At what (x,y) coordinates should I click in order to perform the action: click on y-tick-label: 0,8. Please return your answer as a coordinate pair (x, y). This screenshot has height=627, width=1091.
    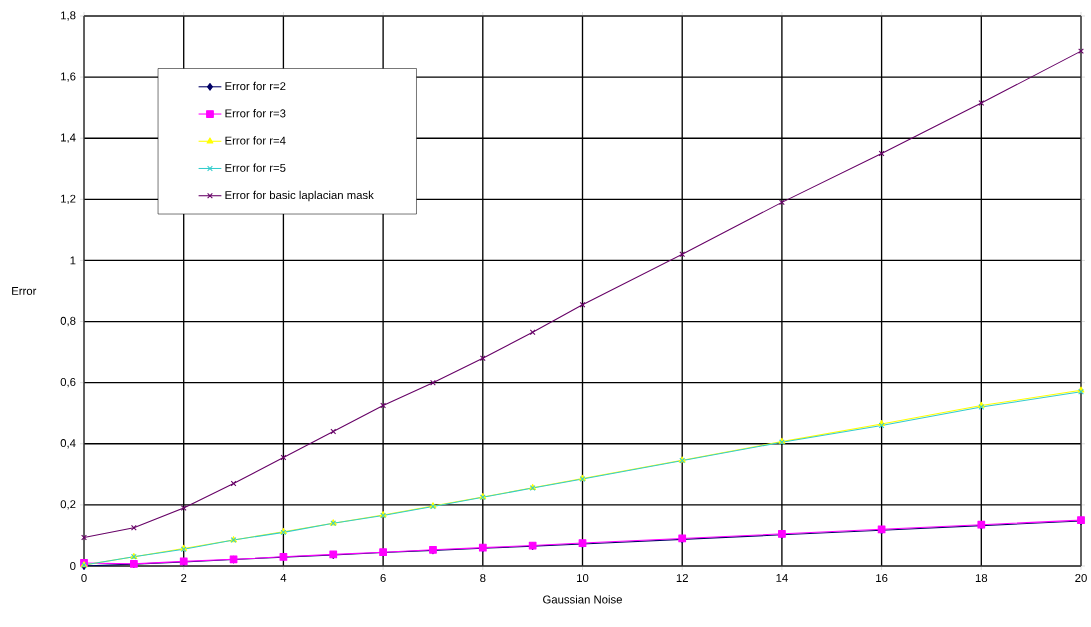
    Looking at the image, I should click on (68, 321).